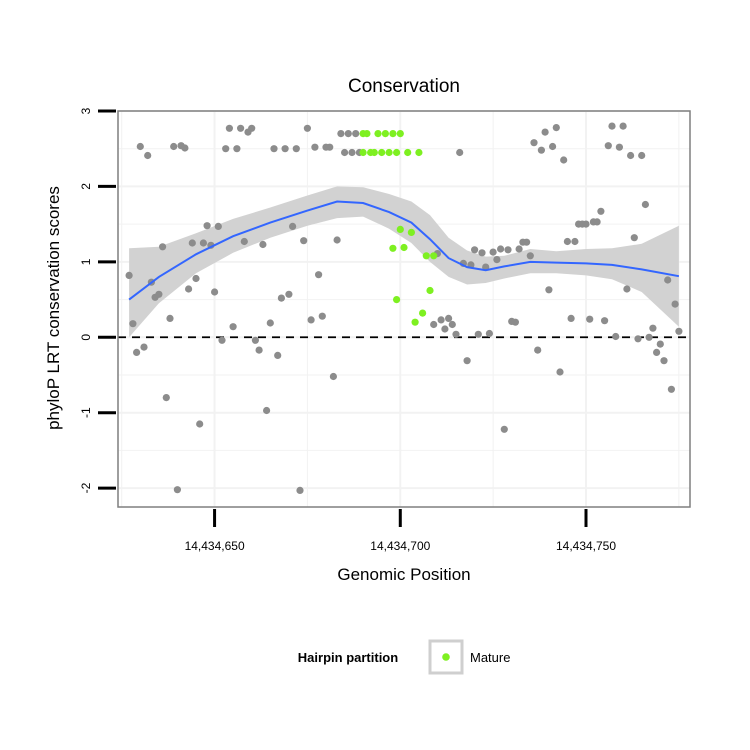 Image resolution: width=750 pixels, height=750 pixels. What do you see at coordinates (215, 546) in the screenshot?
I see `x-tick-label: 14,434,650` at bounding box center [215, 546].